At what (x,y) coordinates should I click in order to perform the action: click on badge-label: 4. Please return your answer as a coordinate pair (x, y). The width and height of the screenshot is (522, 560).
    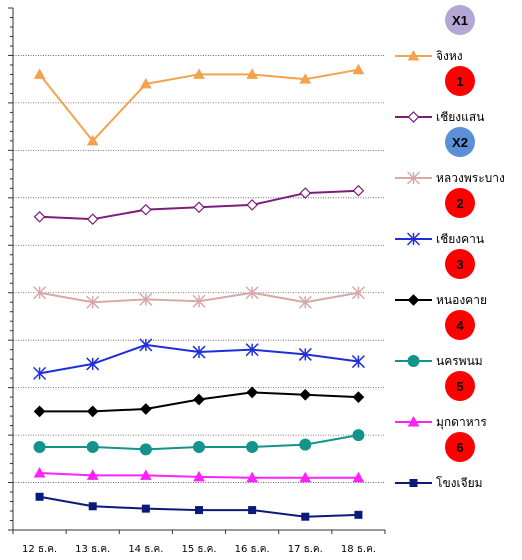
    Looking at the image, I should click on (460, 325).